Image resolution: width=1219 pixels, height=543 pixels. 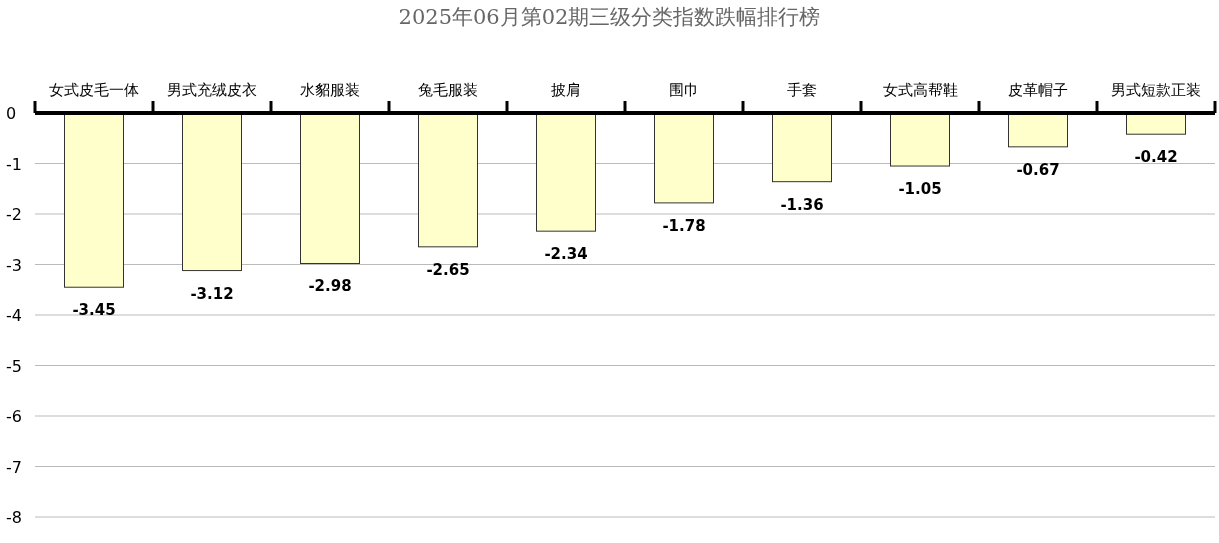 I want to click on data-label: -3.45, so click(x=94, y=310).